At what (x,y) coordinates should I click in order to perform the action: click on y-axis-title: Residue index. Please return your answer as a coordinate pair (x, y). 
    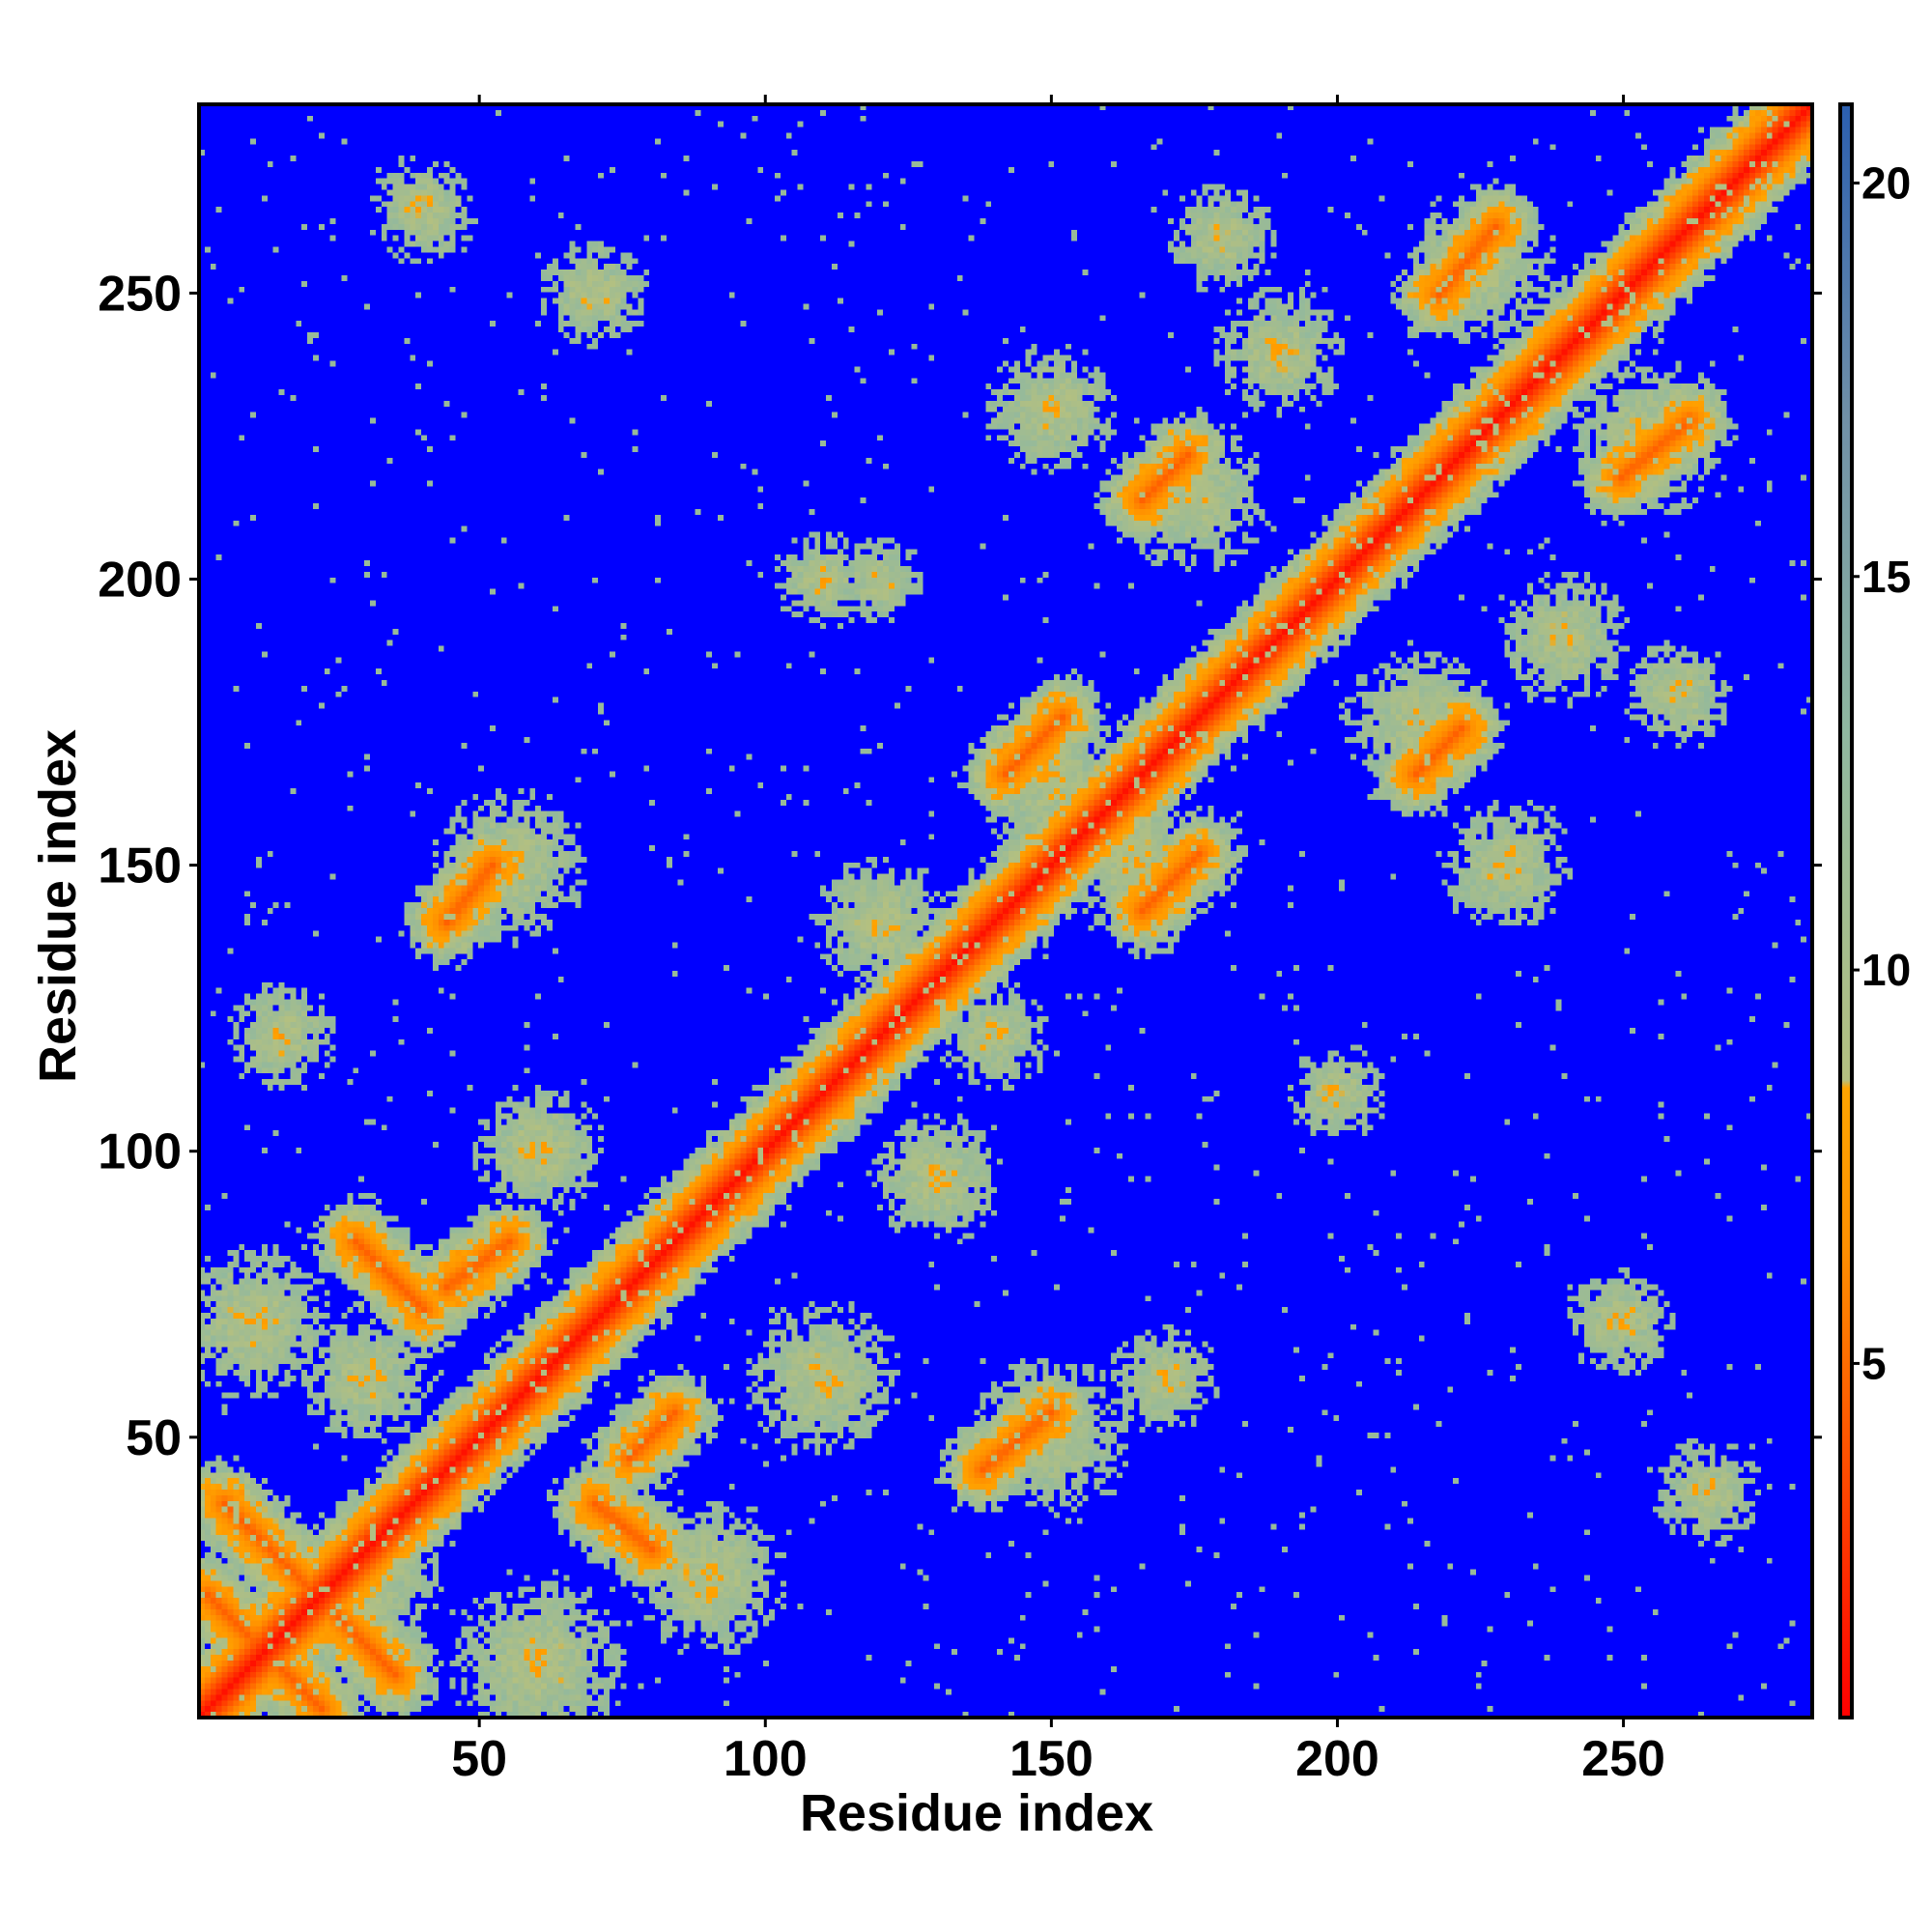
    Looking at the image, I should click on (58, 906).